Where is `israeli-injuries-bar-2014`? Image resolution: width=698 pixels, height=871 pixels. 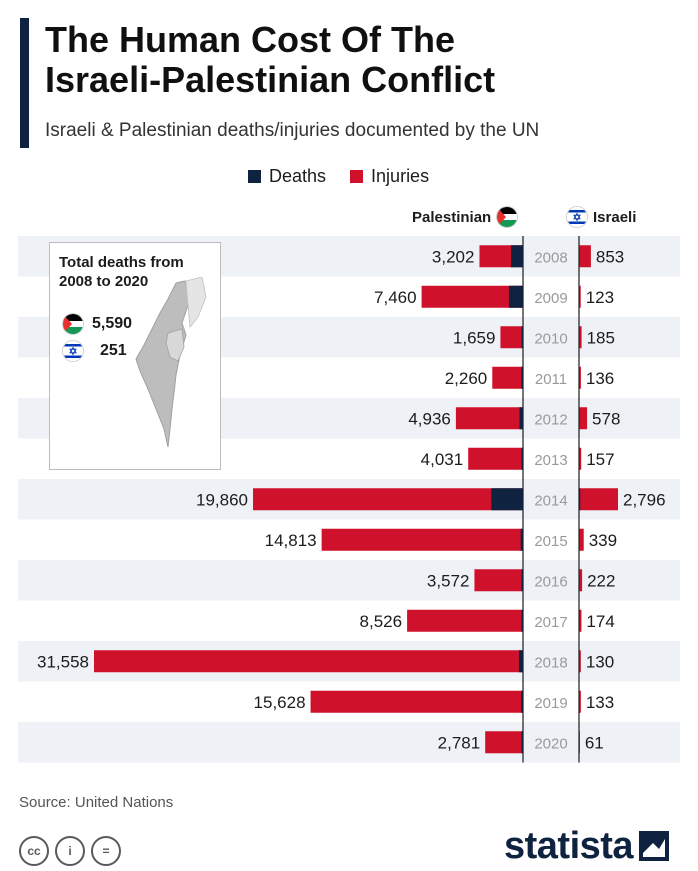
israeli-injuries-bar-2014 is located at coordinates (598, 499).